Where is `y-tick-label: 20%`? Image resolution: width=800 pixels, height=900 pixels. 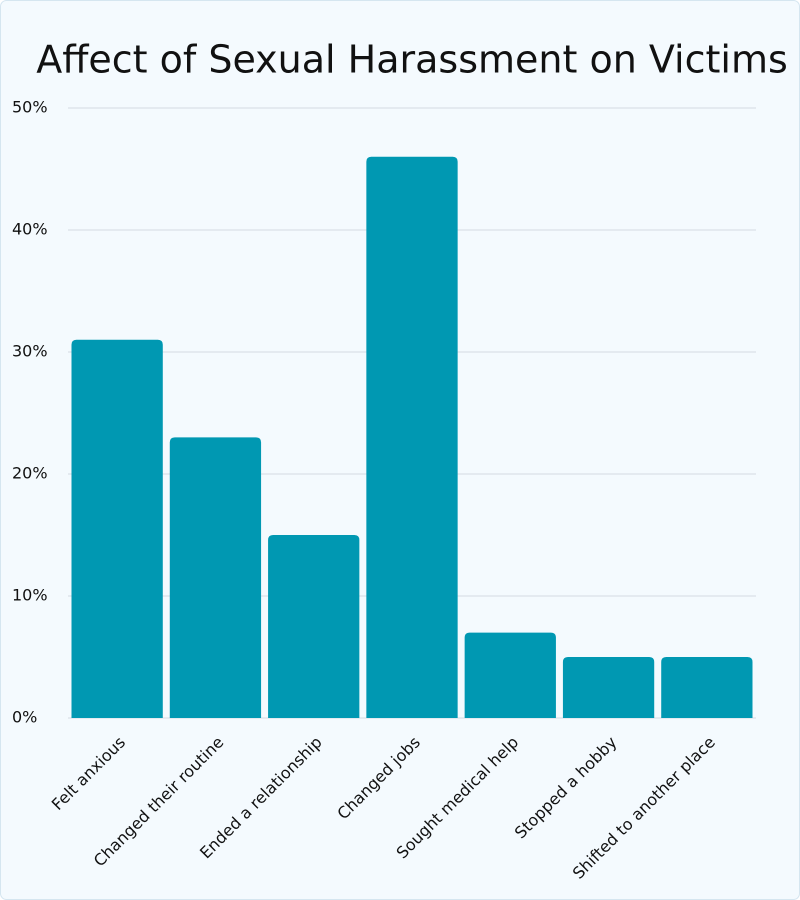 y-tick-label: 20% is located at coordinates (30, 473).